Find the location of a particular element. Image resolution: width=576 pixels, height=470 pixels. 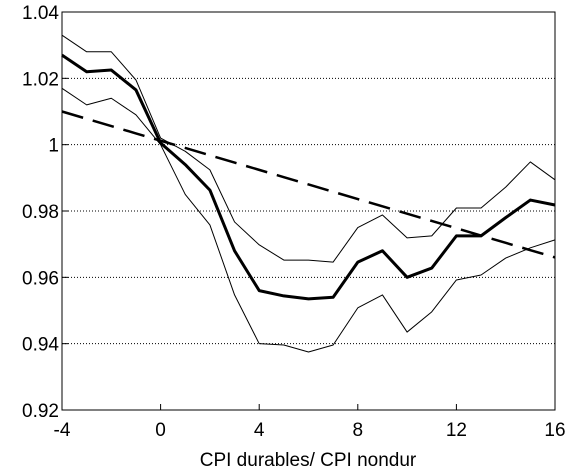

x-tick-label: 0 is located at coordinates (160, 430).